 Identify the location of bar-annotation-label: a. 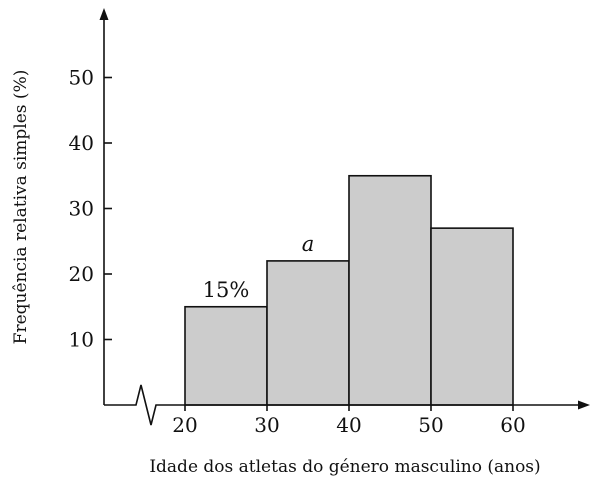
(308, 244).